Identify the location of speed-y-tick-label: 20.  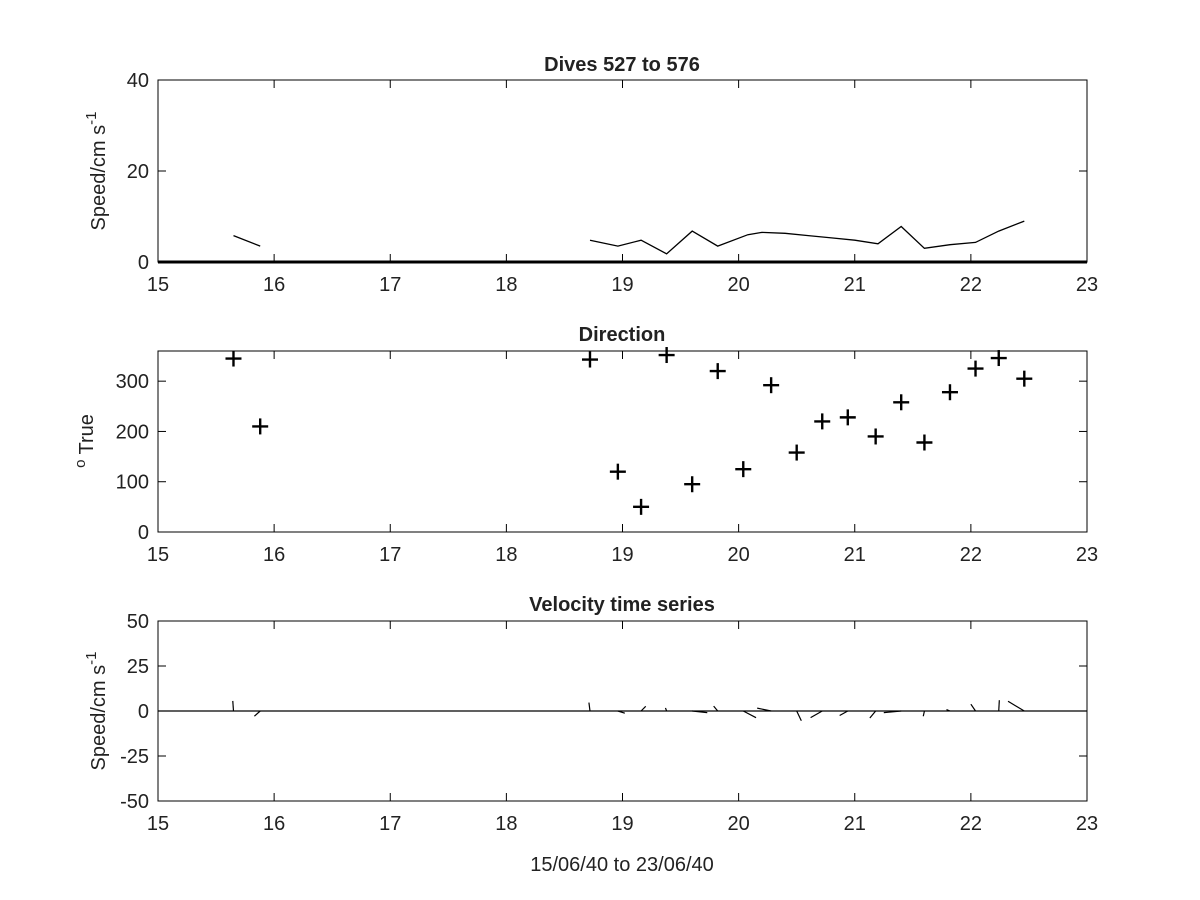
(138, 172).